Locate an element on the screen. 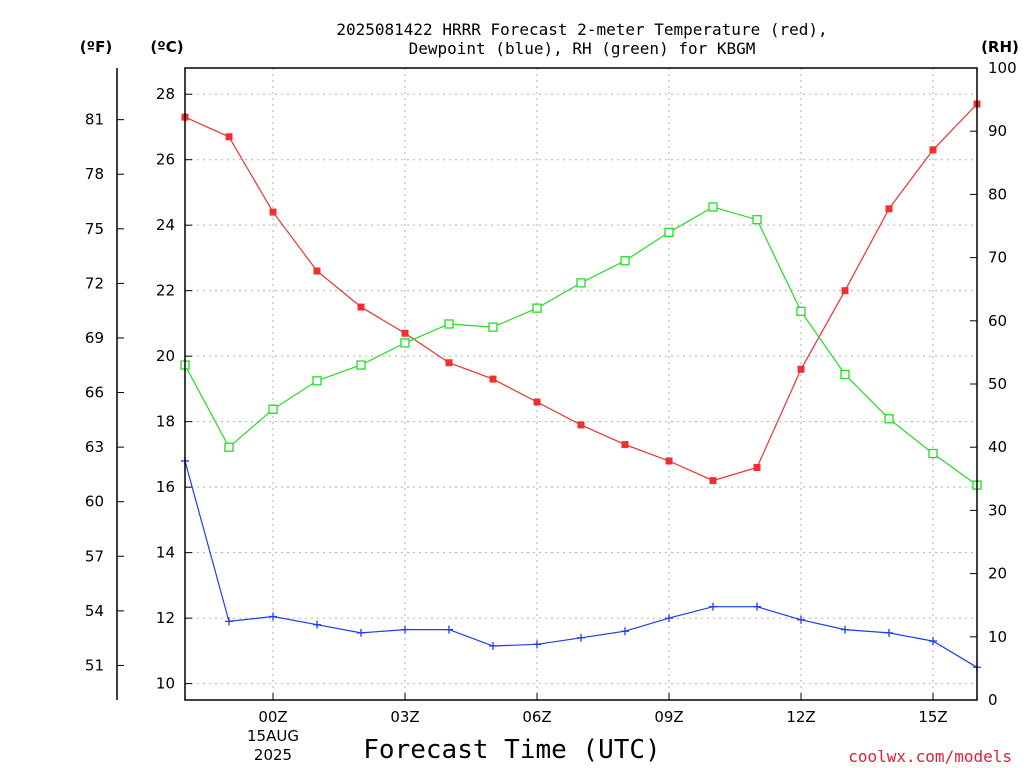  rh-unit-label: (RH) is located at coordinates (1000, 47).